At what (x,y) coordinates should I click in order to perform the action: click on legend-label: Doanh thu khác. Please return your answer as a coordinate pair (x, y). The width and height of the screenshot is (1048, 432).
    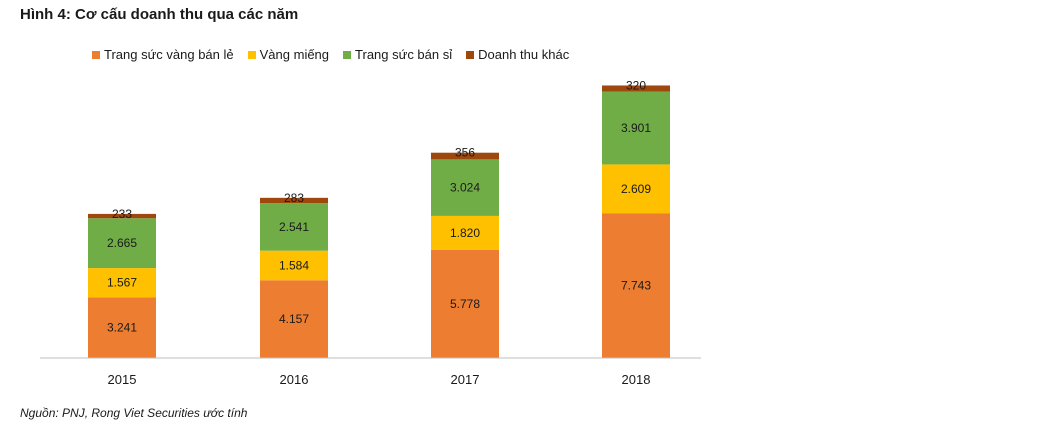
    Looking at the image, I should click on (524, 54).